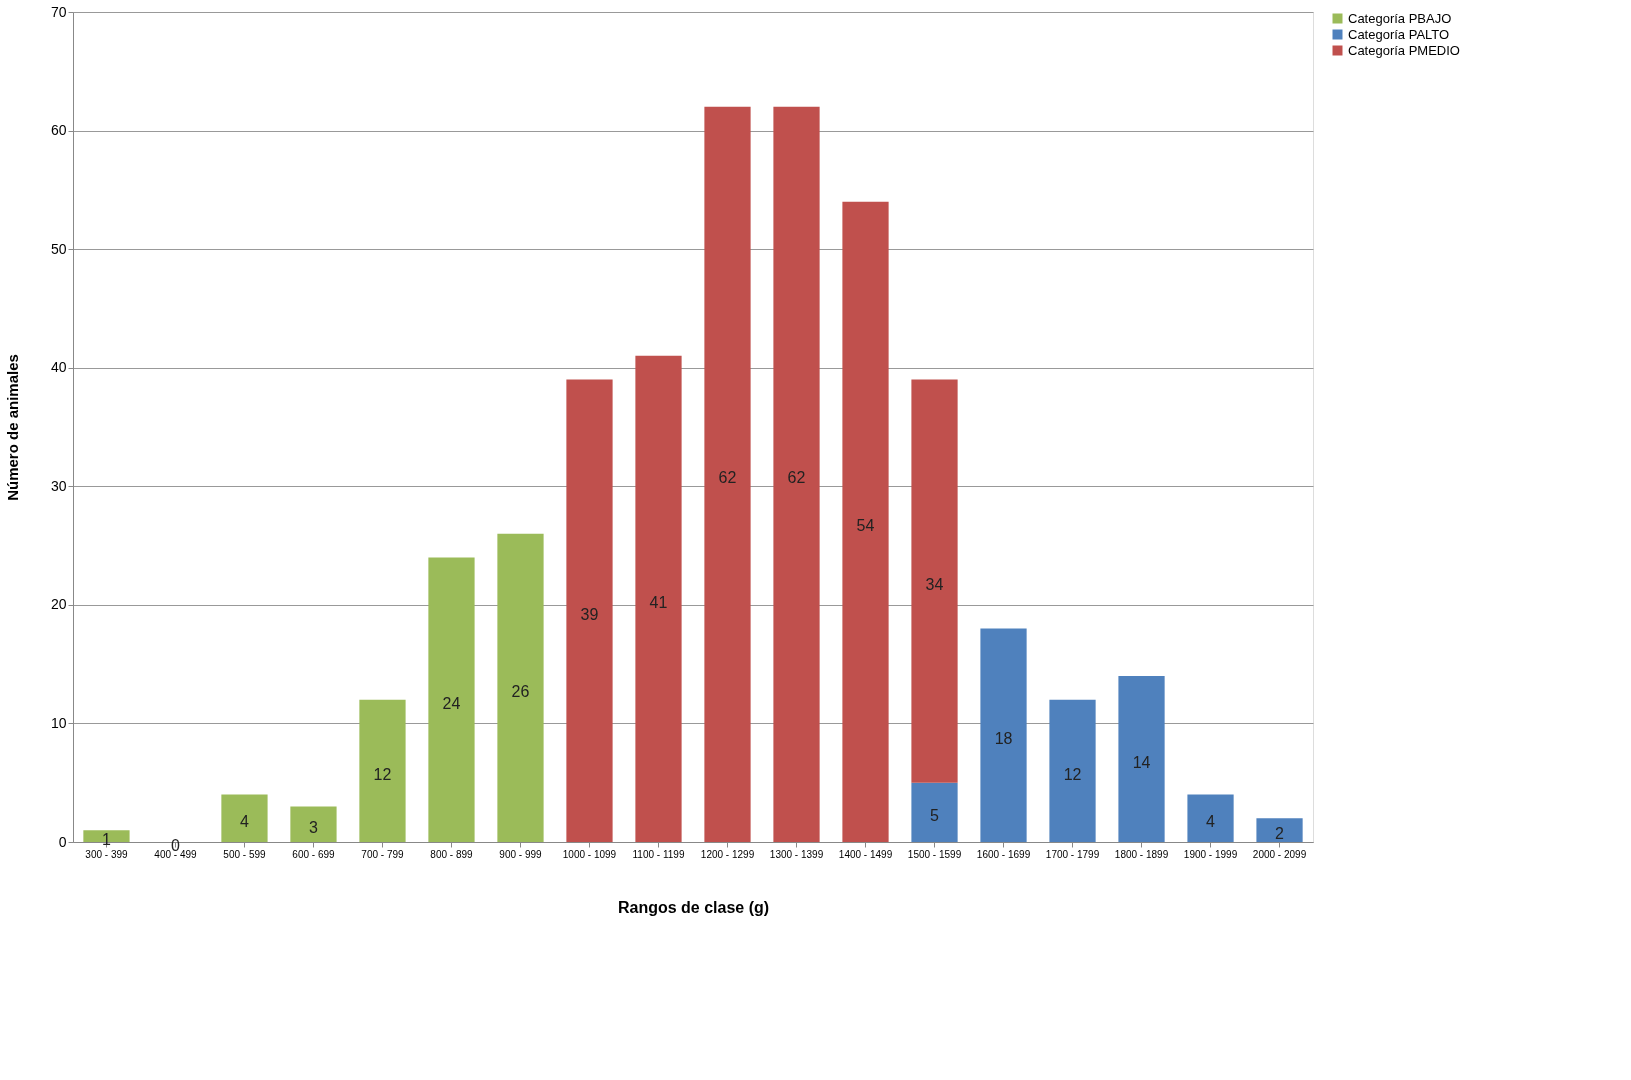  Describe the element at coordinates (520, 691) in the screenshot. I see `data-label: 26` at that location.